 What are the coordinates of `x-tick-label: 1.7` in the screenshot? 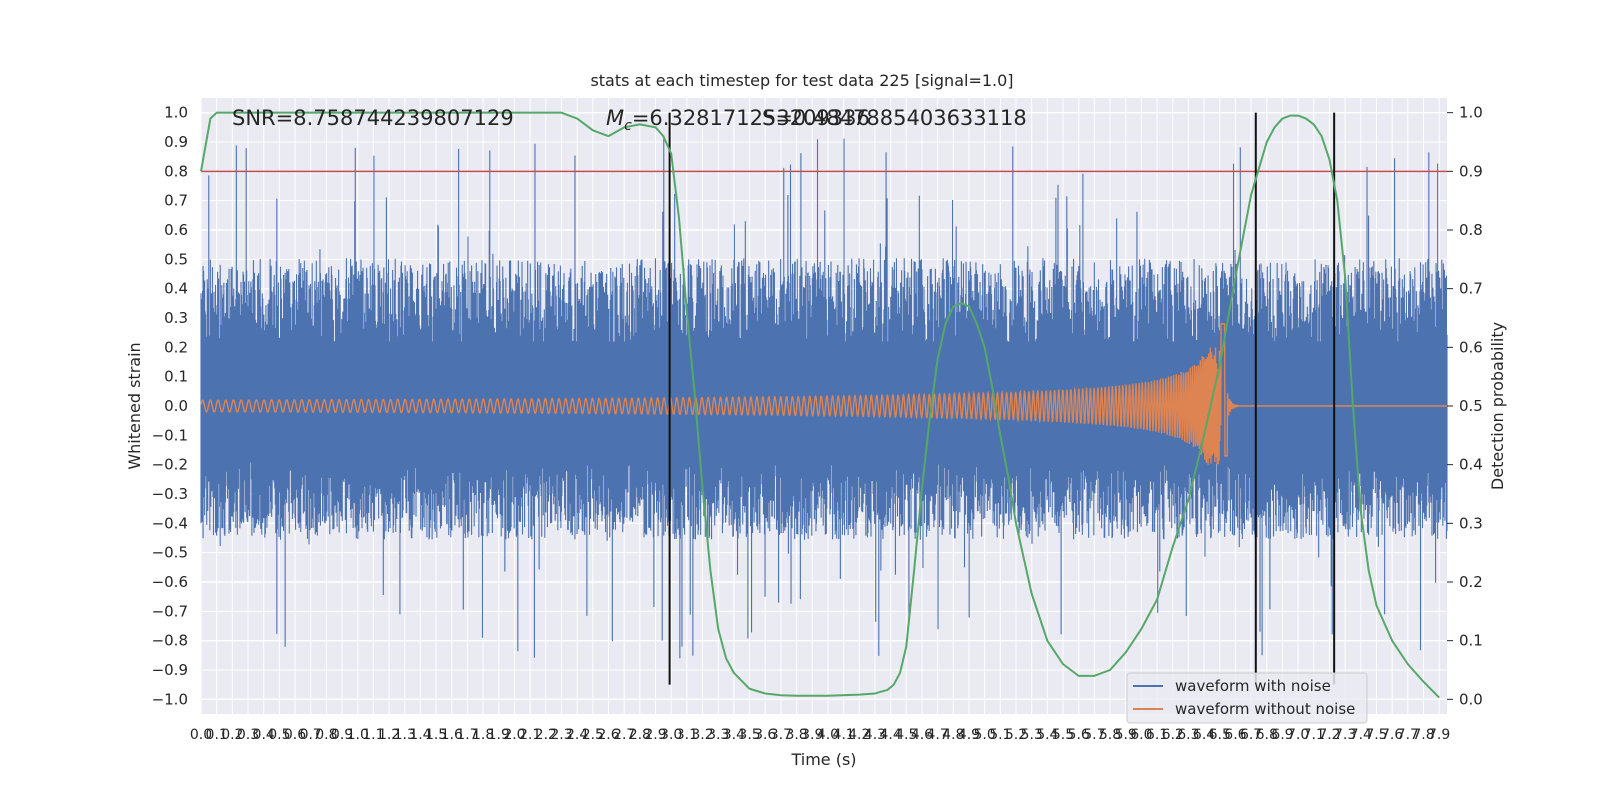 It's located at (467, 735).